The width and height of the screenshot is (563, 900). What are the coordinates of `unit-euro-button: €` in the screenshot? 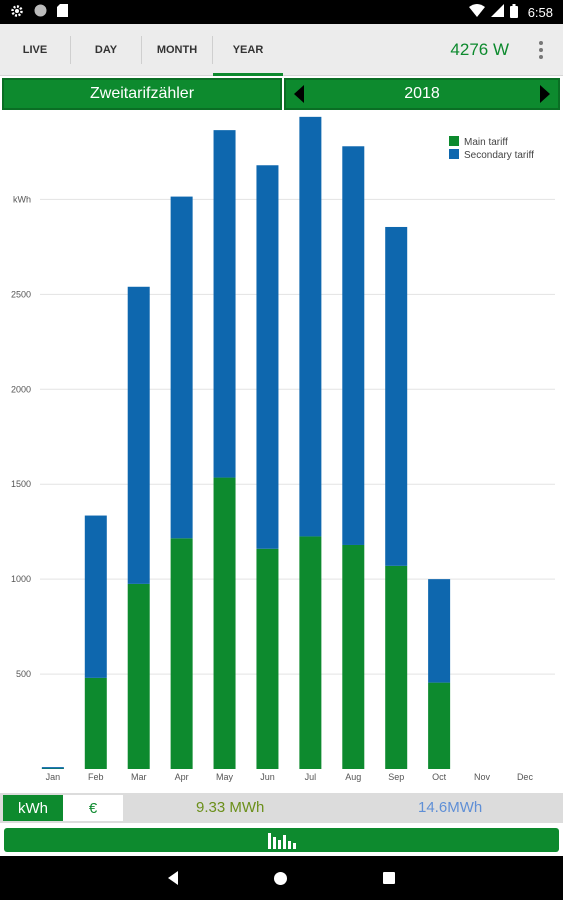 It's located at (93, 808).